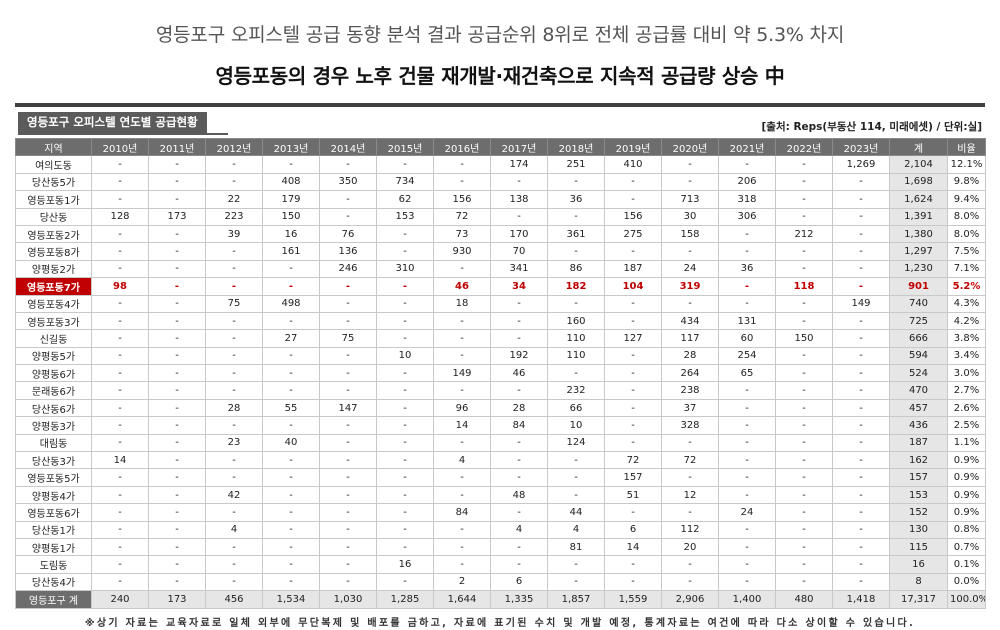  Describe the element at coordinates (462, 599) in the screenshot. I see `value-cell: 1,644` at that location.